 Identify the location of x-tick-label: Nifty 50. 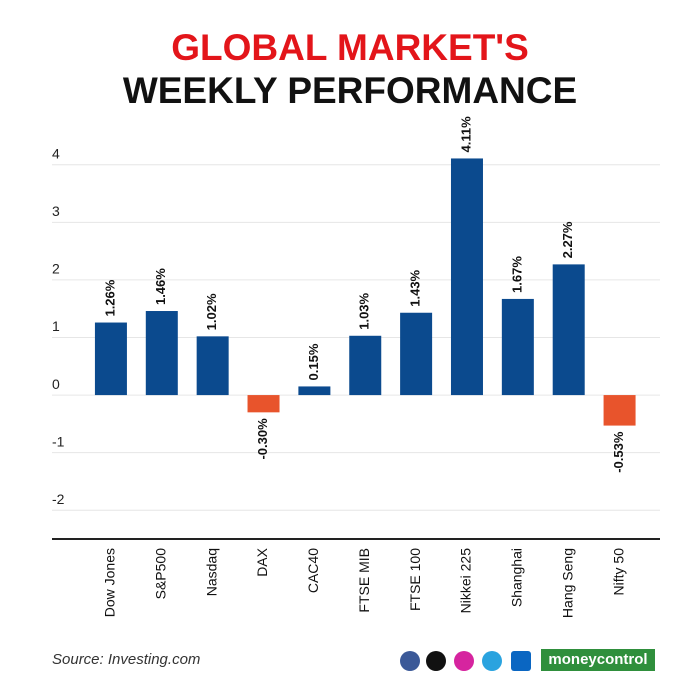
(618, 572).